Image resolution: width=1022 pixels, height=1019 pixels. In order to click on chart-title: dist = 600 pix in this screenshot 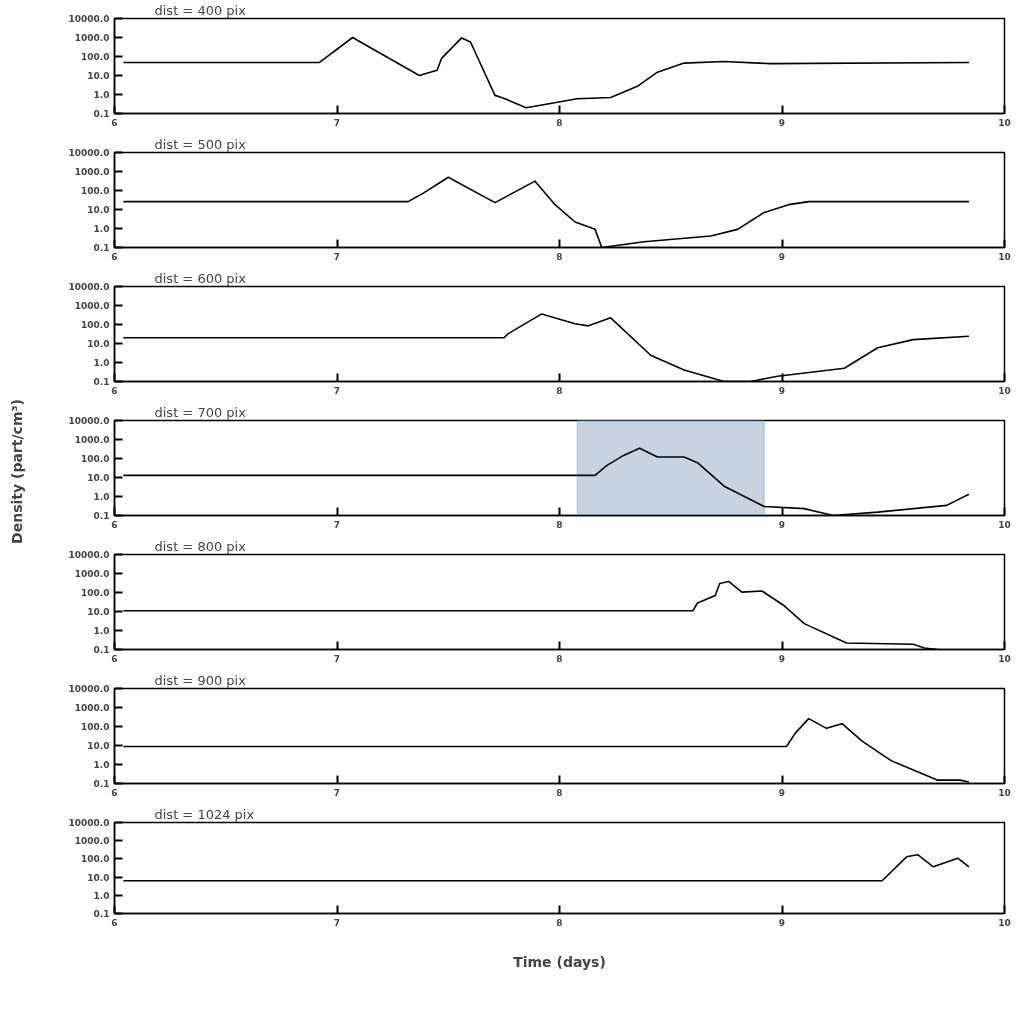, I will do `click(200, 278)`.